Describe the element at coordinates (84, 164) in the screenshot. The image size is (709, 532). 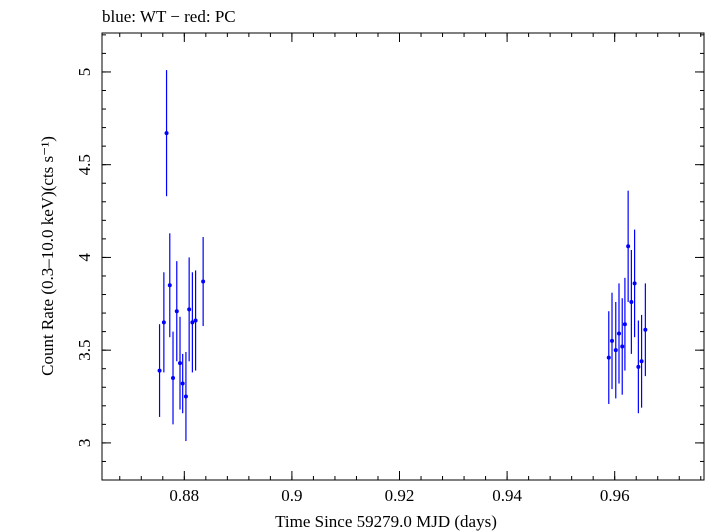
I see `y-tick-label: 4.5` at that location.